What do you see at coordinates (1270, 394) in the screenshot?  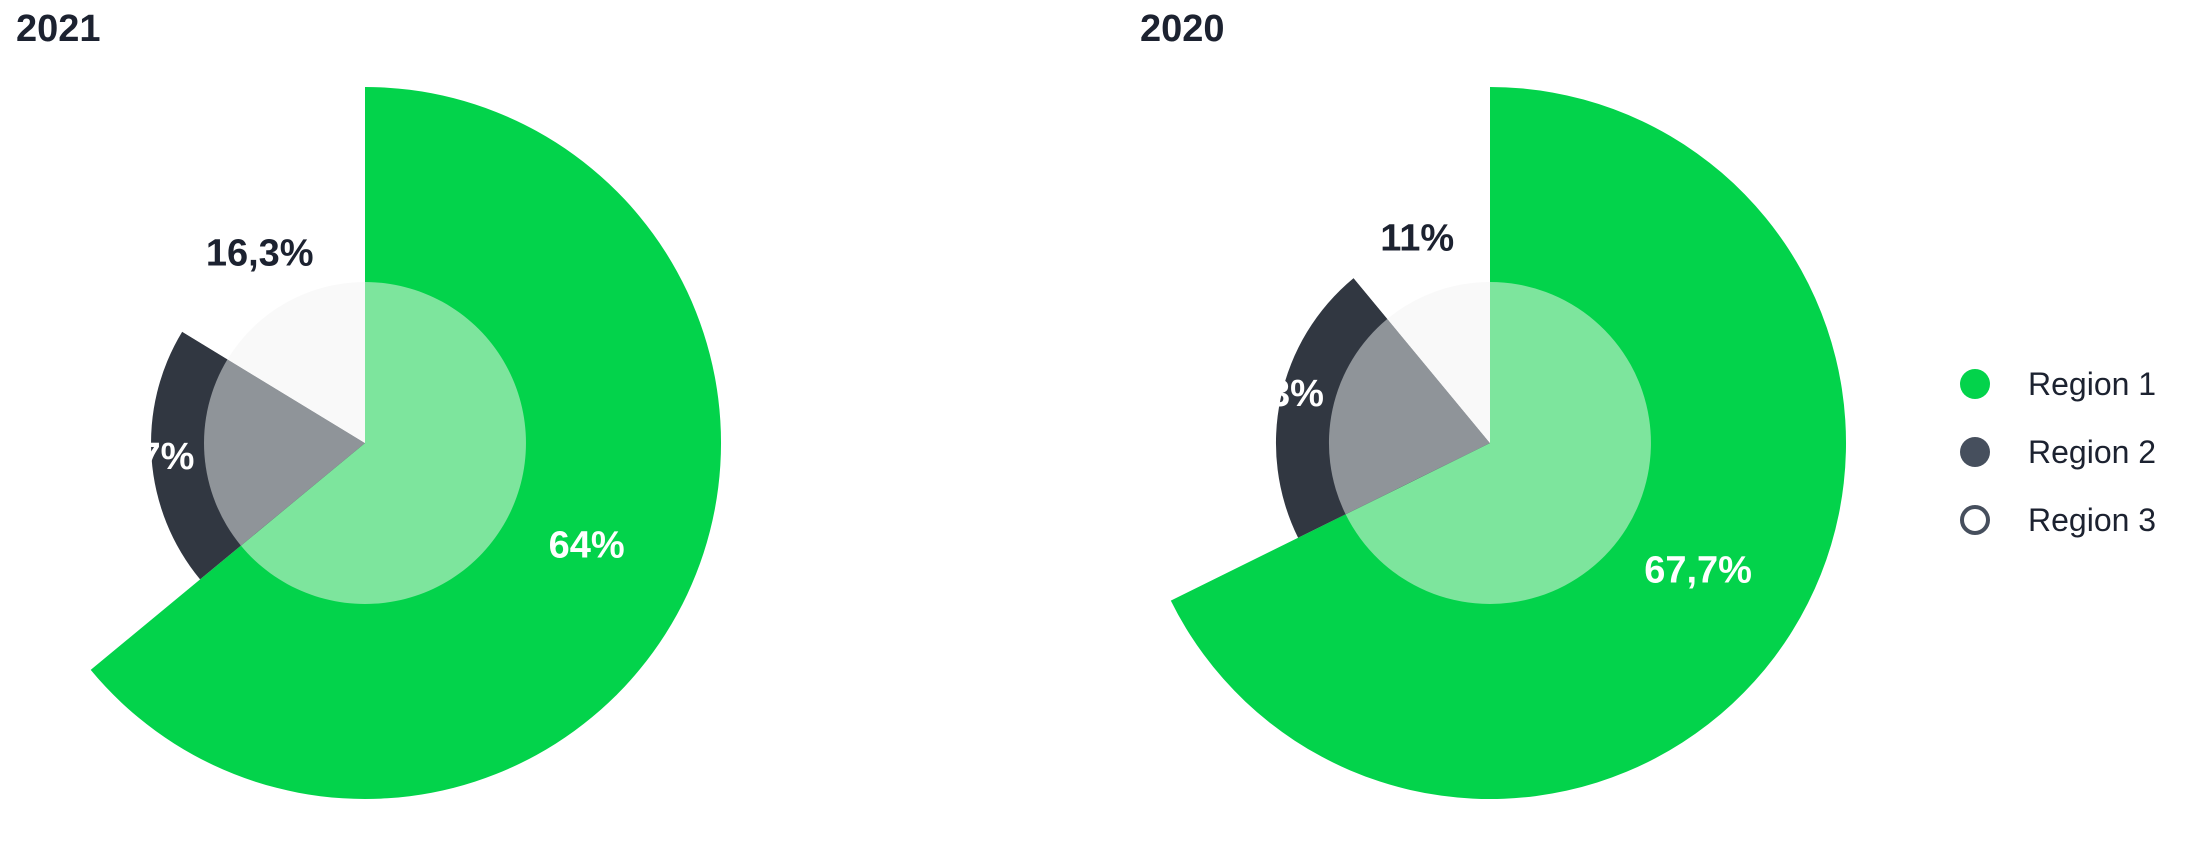 I see `slice-label-region-2: 21,3%` at bounding box center [1270, 394].